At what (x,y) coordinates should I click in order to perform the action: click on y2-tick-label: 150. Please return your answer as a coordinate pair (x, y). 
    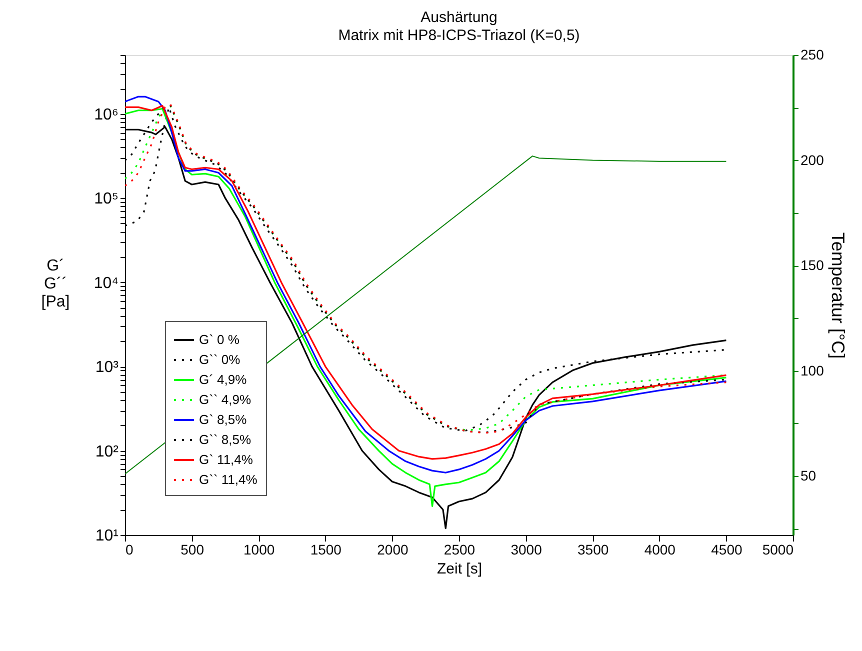
    Looking at the image, I should click on (812, 265).